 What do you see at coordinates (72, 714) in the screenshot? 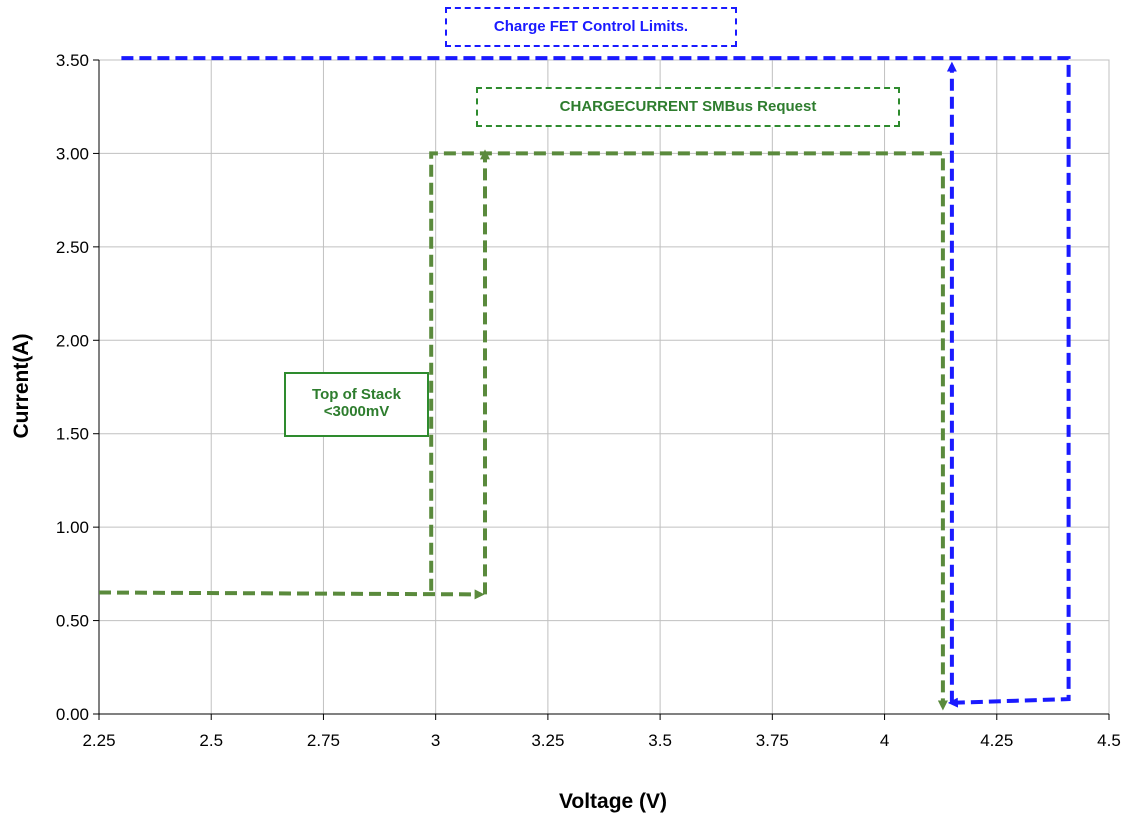
I see `y-tick-label: 0.00` at bounding box center [72, 714].